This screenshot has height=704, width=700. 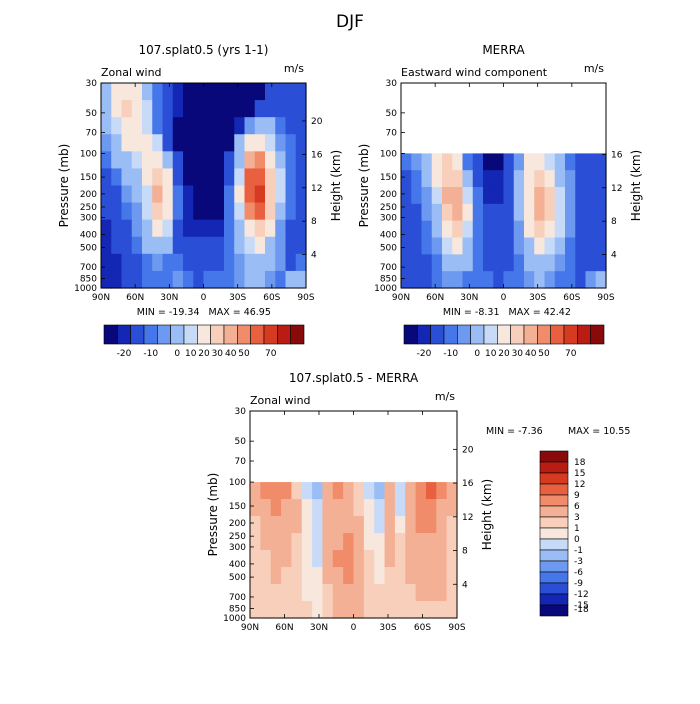 What do you see at coordinates (599, 431) in the screenshot?
I see `max-label: MAX = 10.55` at bounding box center [599, 431].